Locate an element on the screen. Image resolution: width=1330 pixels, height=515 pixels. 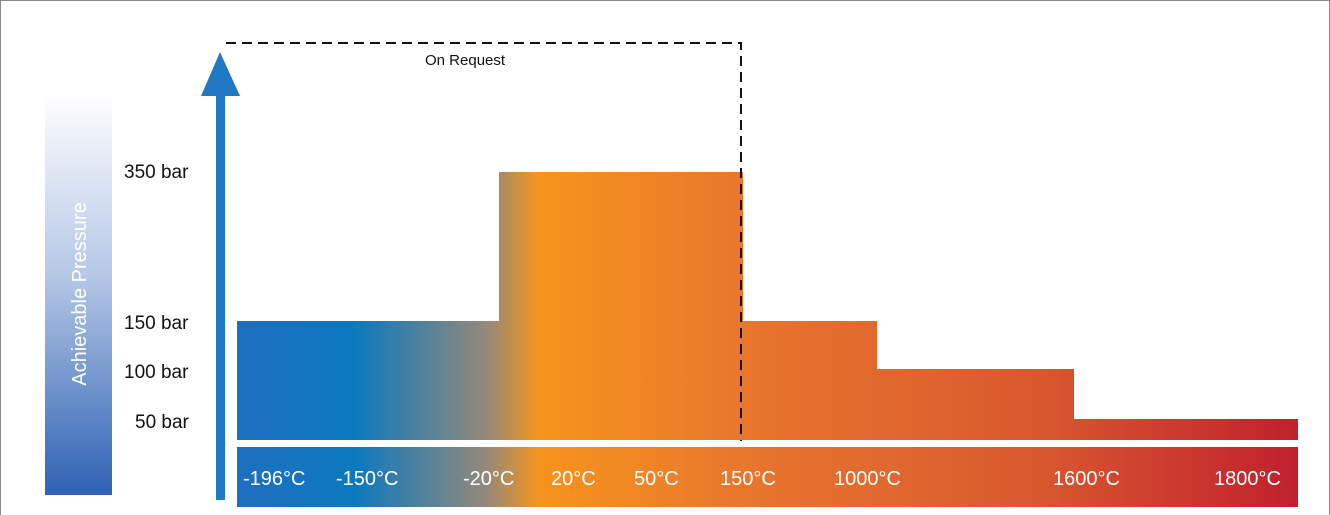
y-tick-100: 100 bar is located at coordinates (156, 372).